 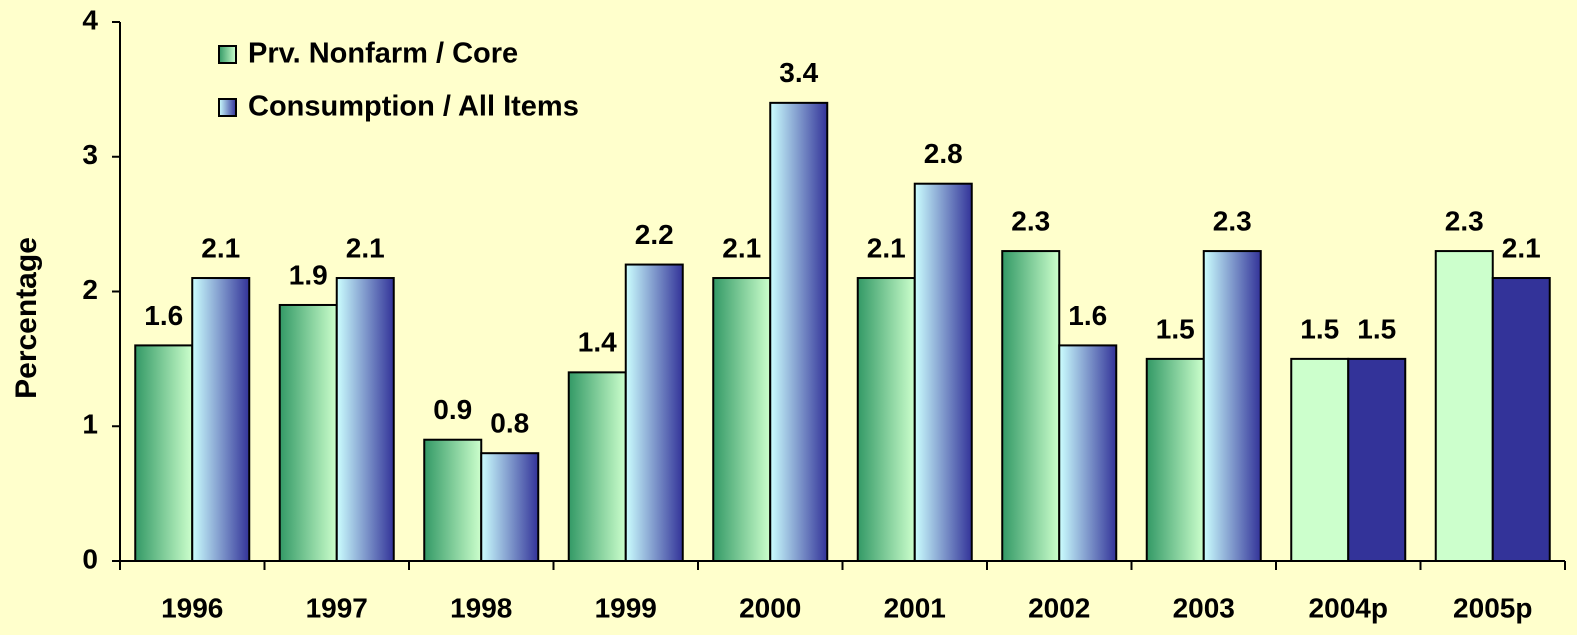 What do you see at coordinates (452, 409) in the screenshot?
I see `value-label: 0.9` at bounding box center [452, 409].